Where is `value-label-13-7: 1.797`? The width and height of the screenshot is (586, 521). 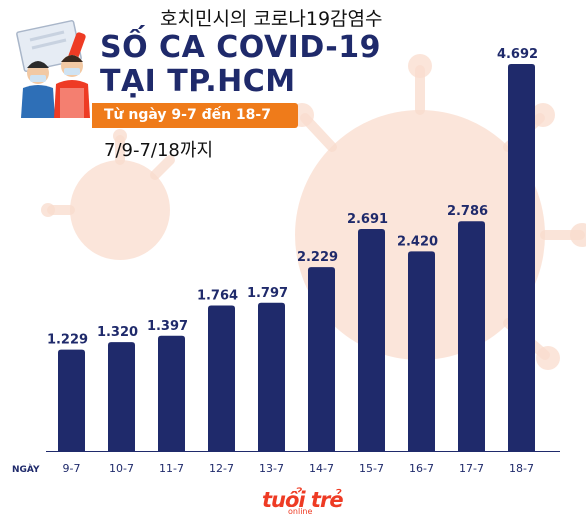 value-label-13-7: 1.797 is located at coordinates (267, 293).